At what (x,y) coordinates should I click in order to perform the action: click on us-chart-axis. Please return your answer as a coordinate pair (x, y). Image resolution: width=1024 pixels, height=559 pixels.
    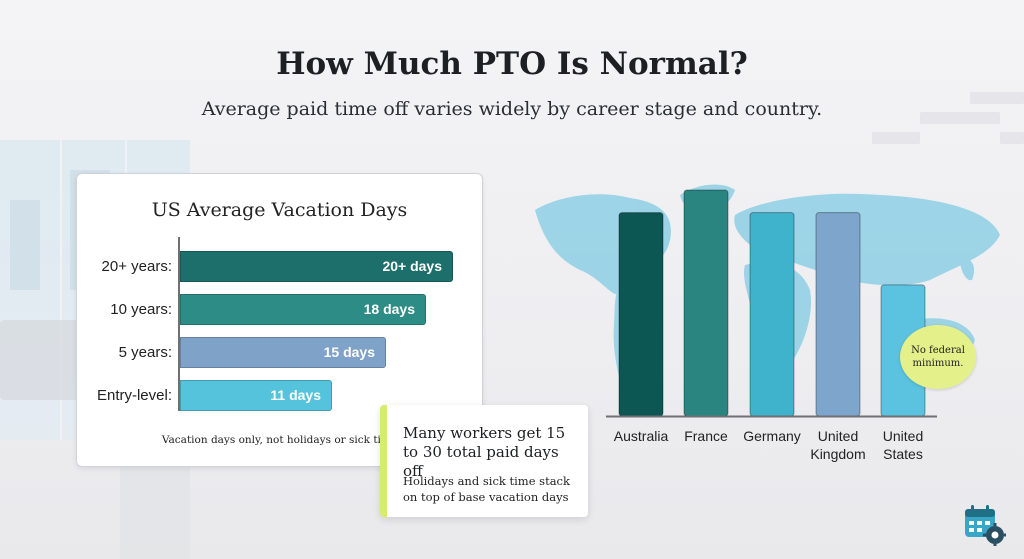
    Looking at the image, I should click on (179, 324).